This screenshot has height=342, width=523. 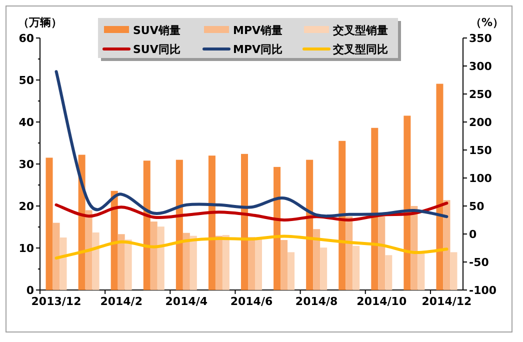 I want to click on y2-tick-label: -50, so click(x=479, y=262).